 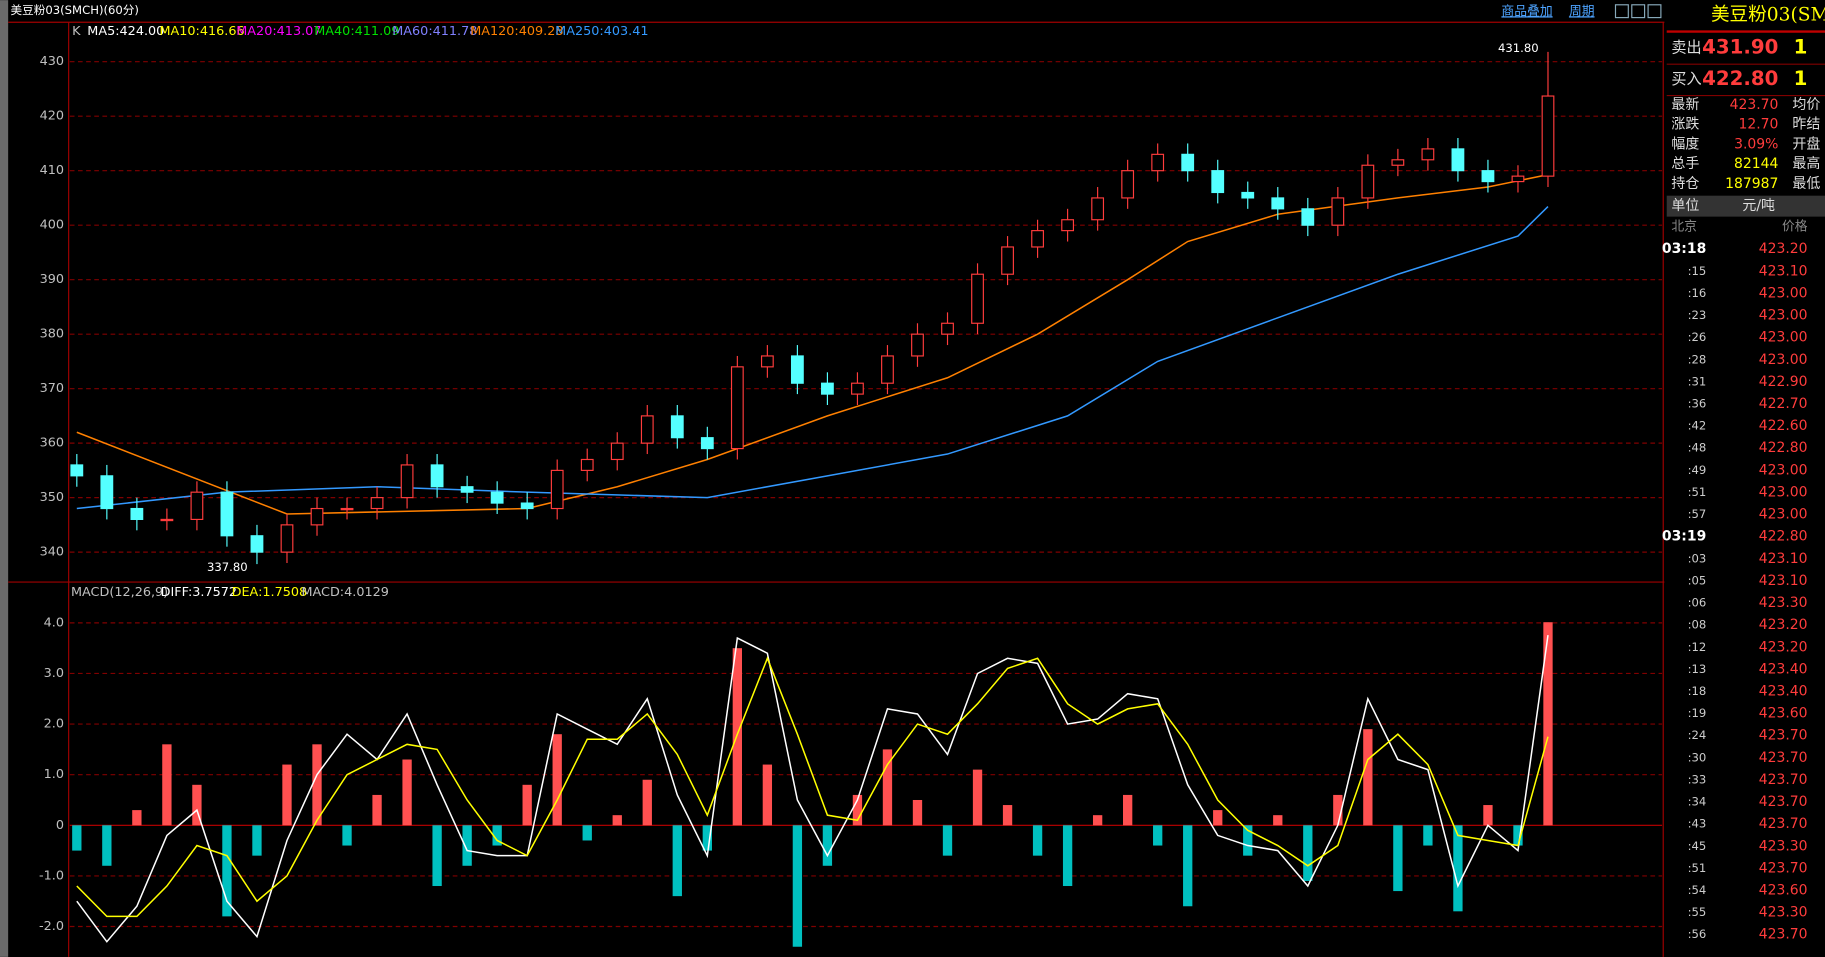 I want to click on y-tick-label: 380, so click(x=52, y=334).